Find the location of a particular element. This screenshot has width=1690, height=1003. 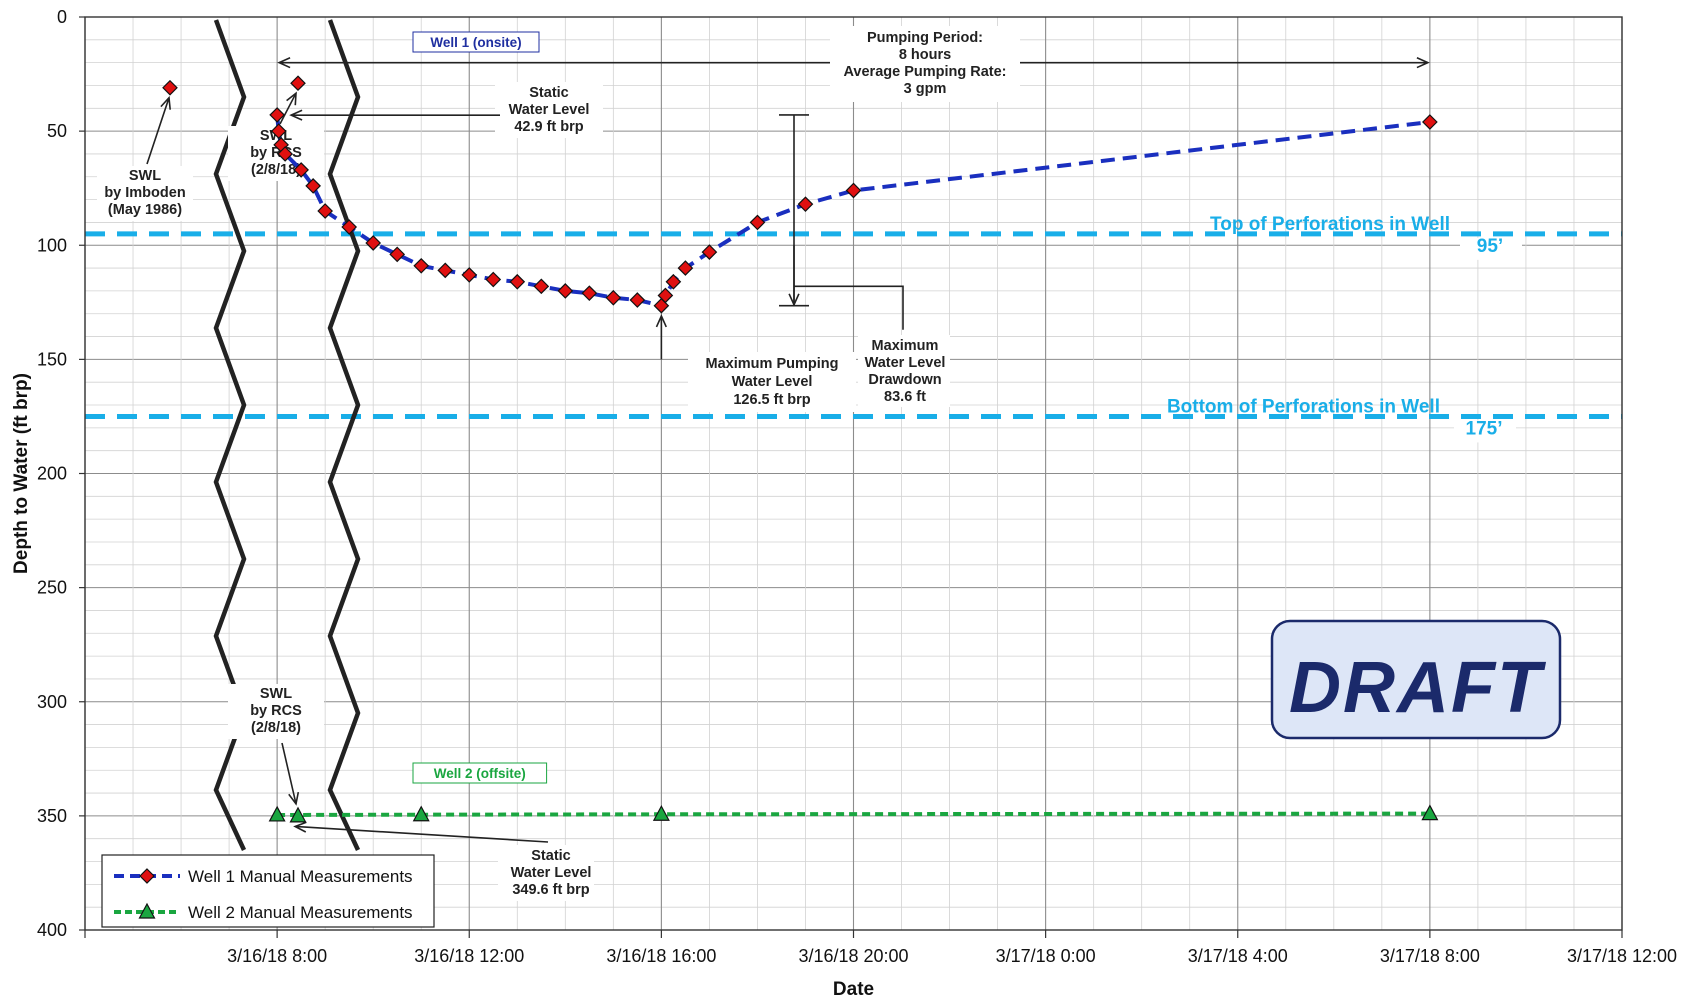

static-well1-bg is located at coordinates (549, 110).